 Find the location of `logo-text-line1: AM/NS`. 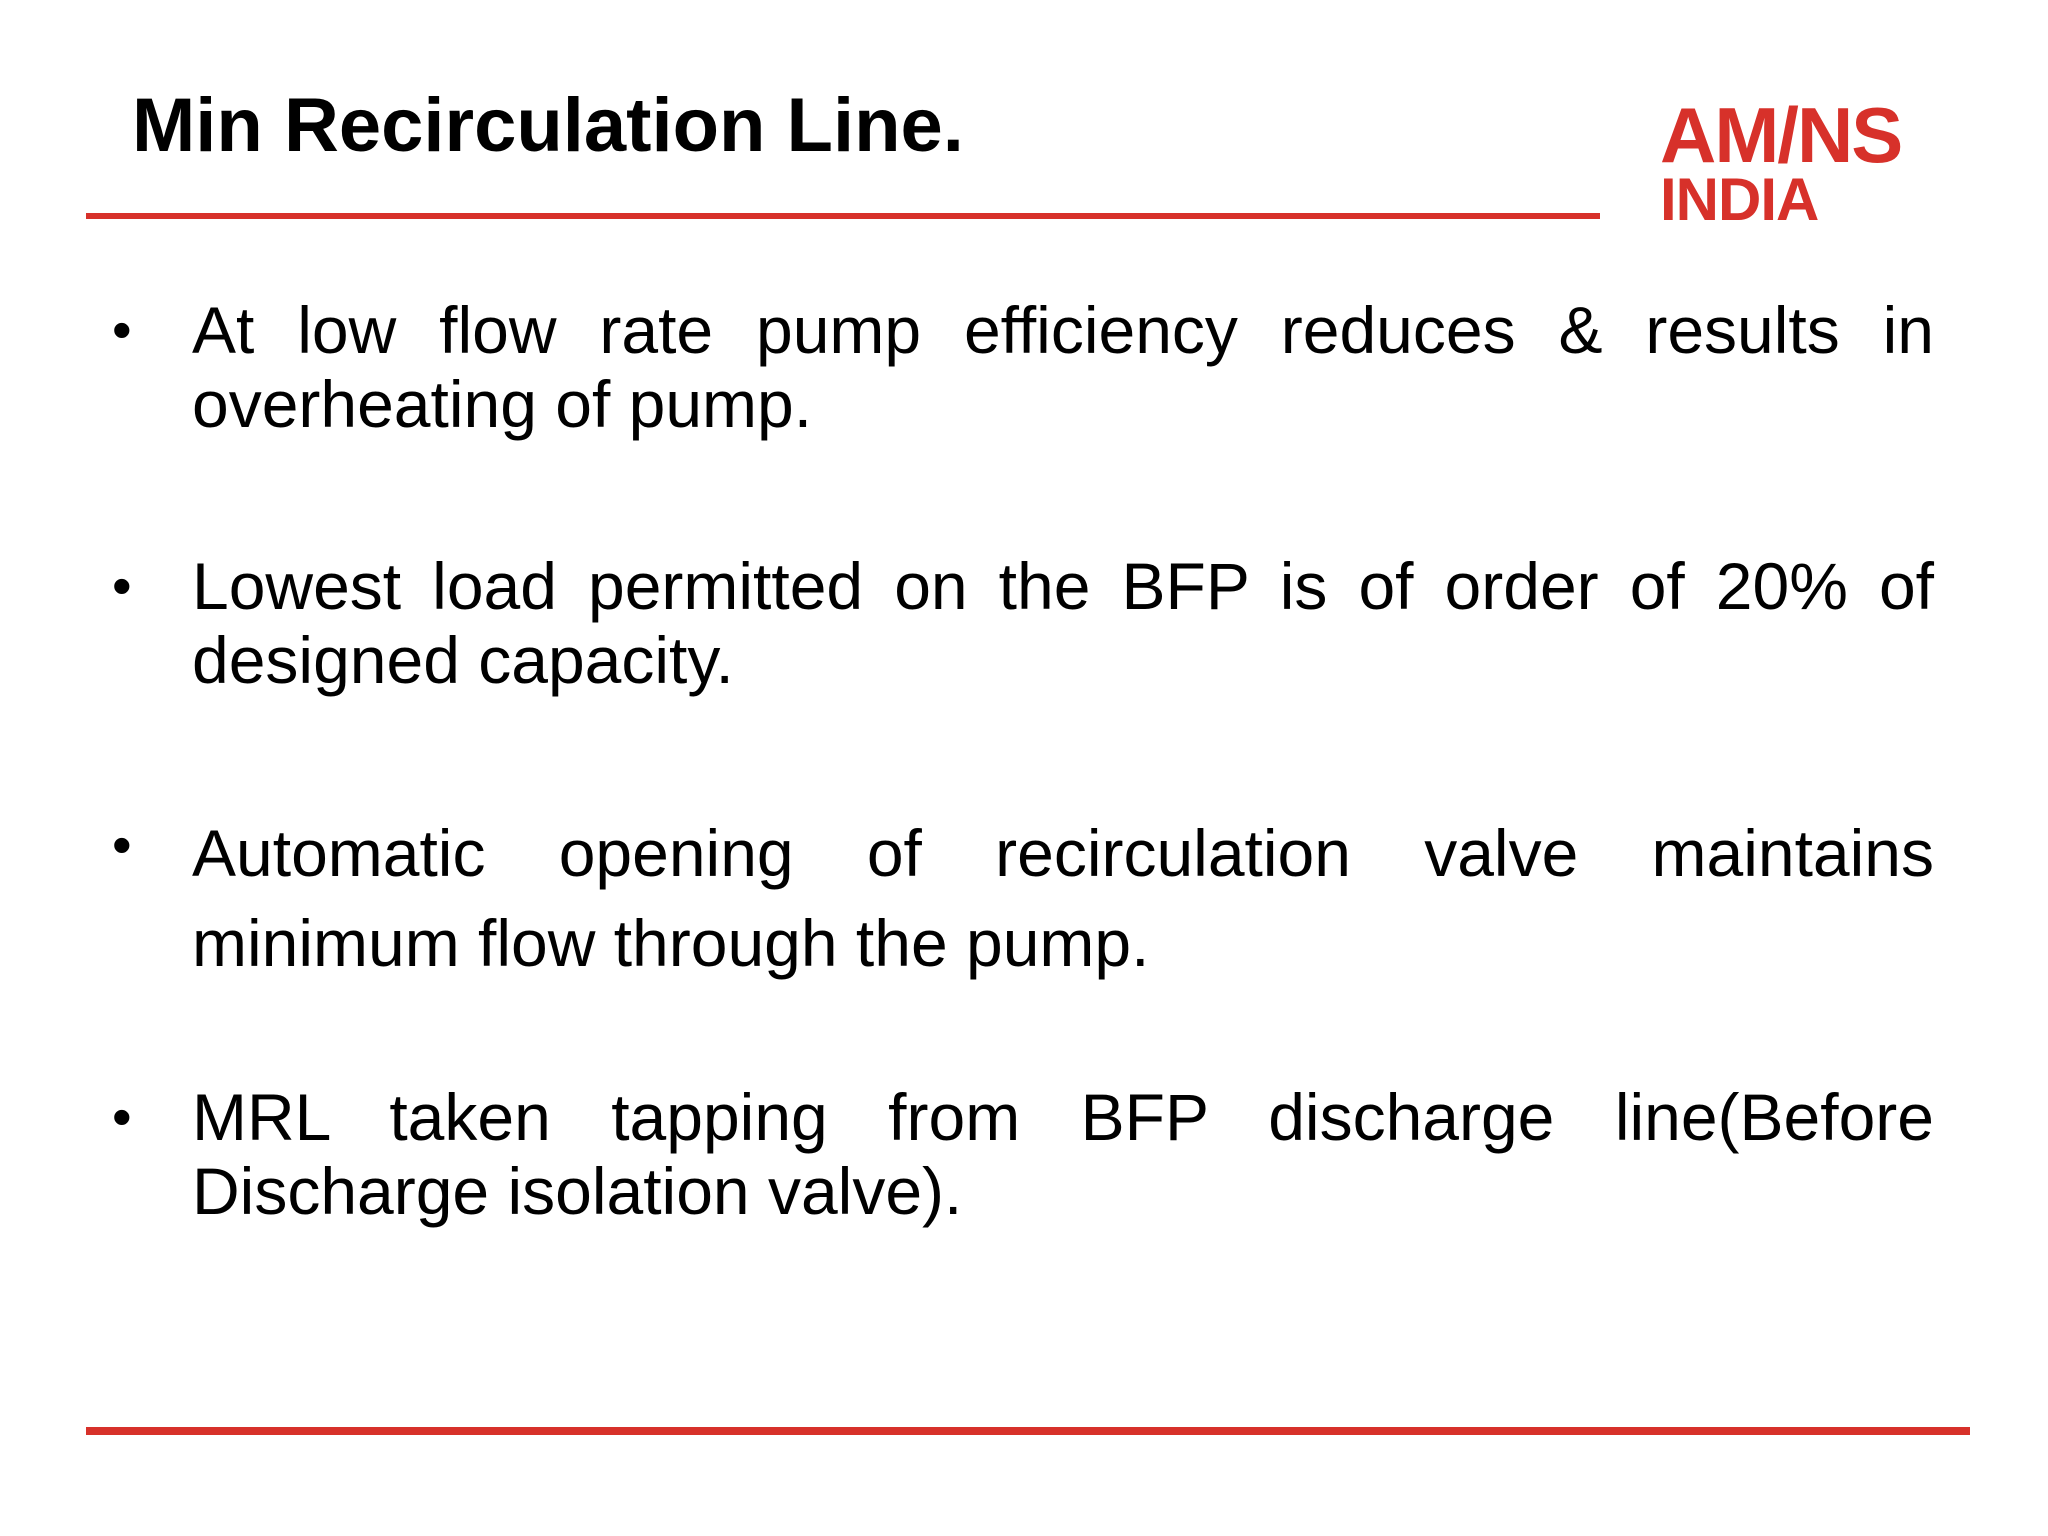

logo-text-line1: AM/NS is located at coordinates (1781, 135).